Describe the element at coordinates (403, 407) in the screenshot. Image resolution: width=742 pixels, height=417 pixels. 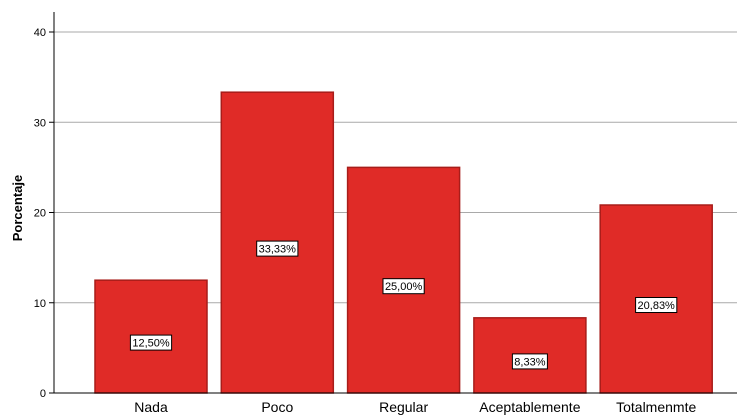
I see `x-tick-label: Regular` at that location.